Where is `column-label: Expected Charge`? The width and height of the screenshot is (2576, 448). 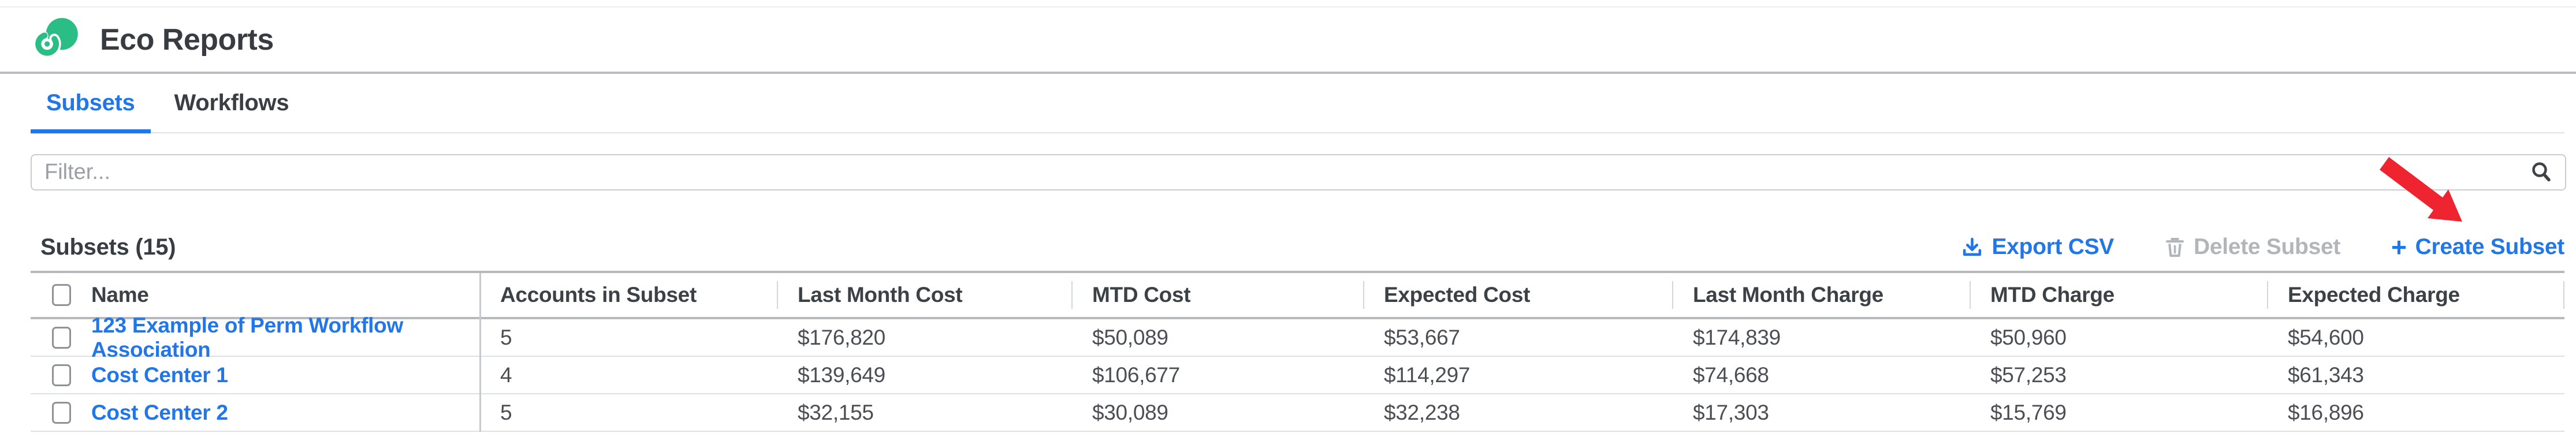
column-label: Expected Charge is located at coordinates (2374, 295).